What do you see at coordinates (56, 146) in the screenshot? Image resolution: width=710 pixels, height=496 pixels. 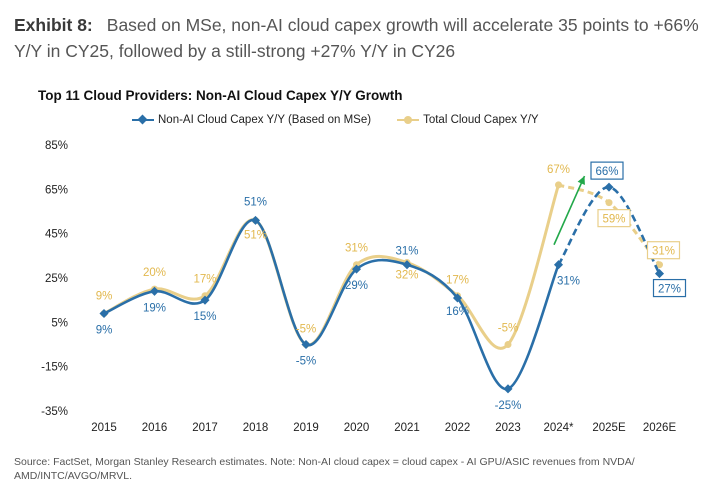 I see `y-tick-label: 85%` at bounding box center [56, 146].